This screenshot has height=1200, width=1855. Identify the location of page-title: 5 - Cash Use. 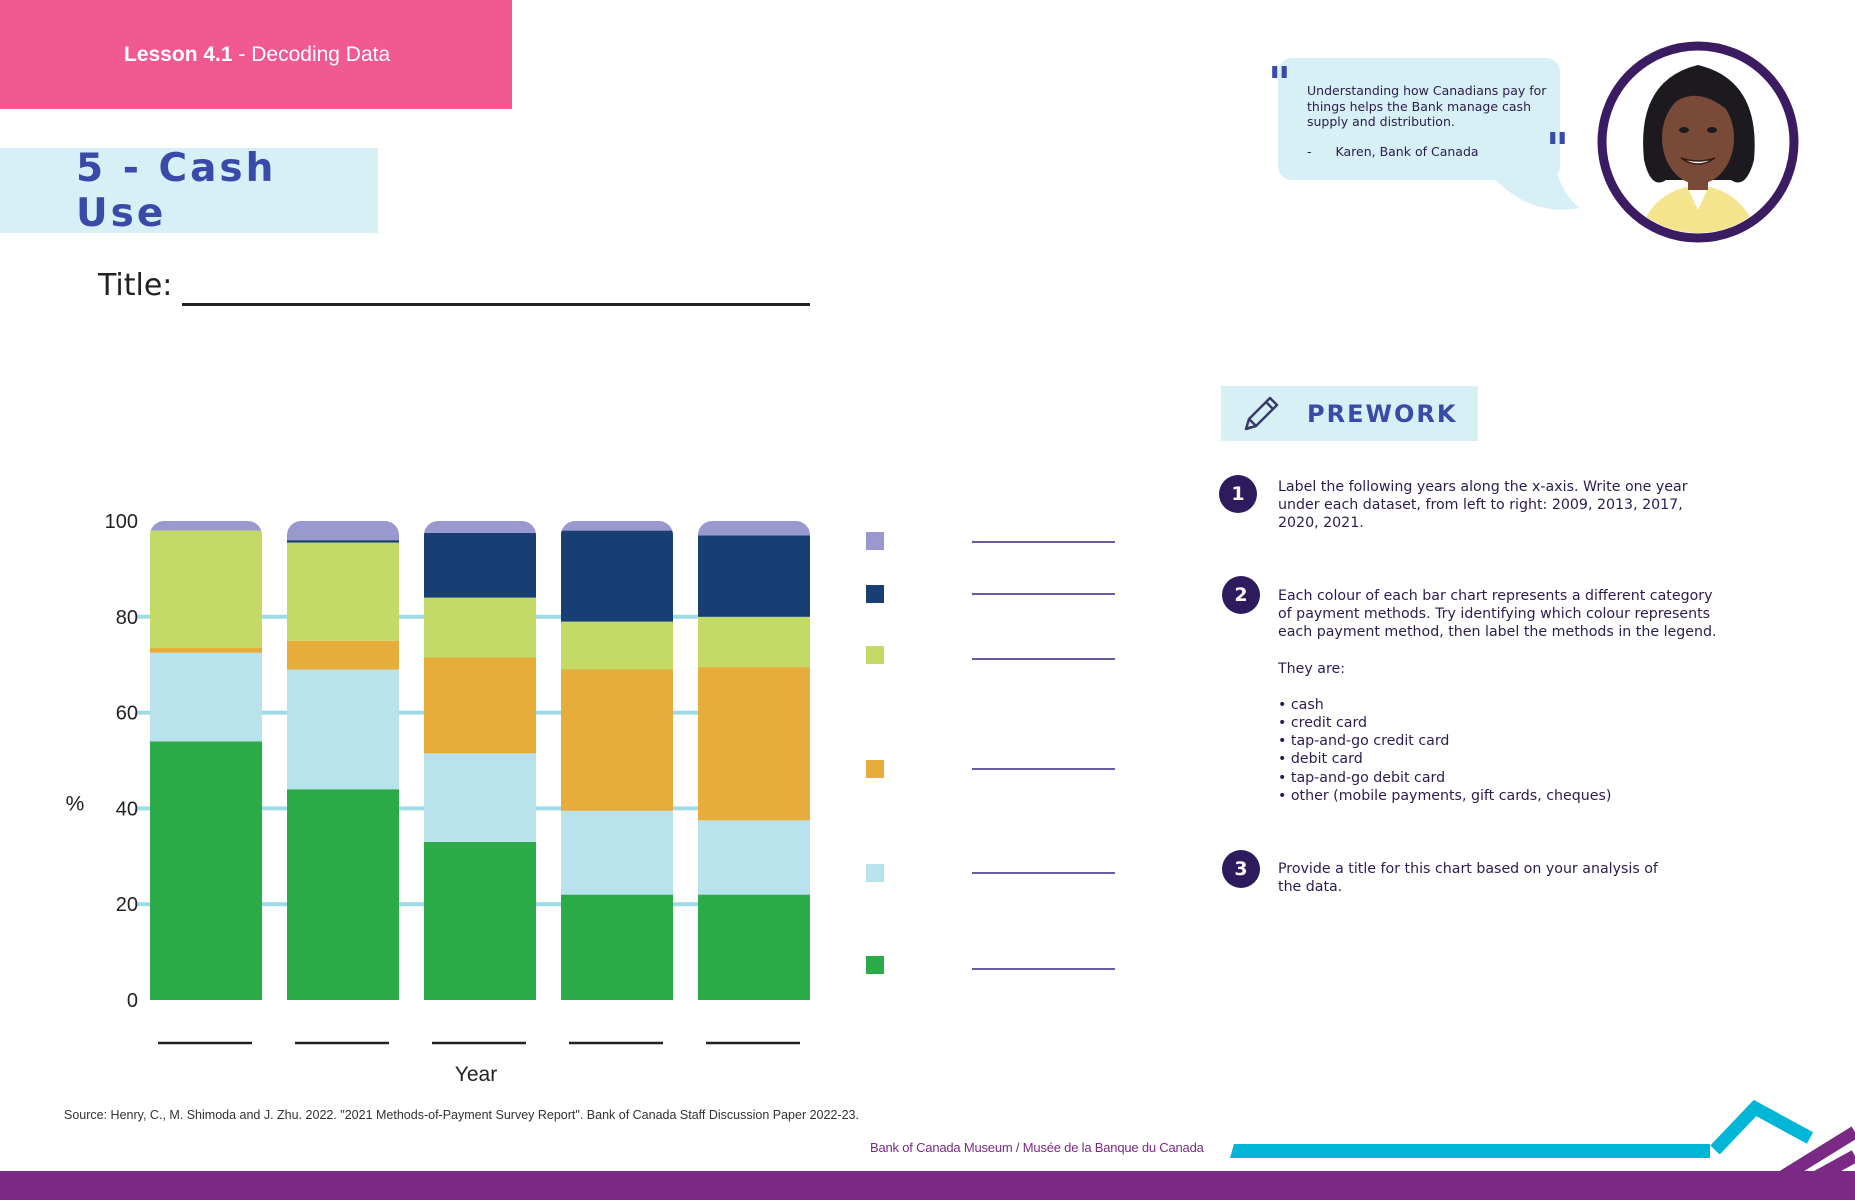
(176, 190).